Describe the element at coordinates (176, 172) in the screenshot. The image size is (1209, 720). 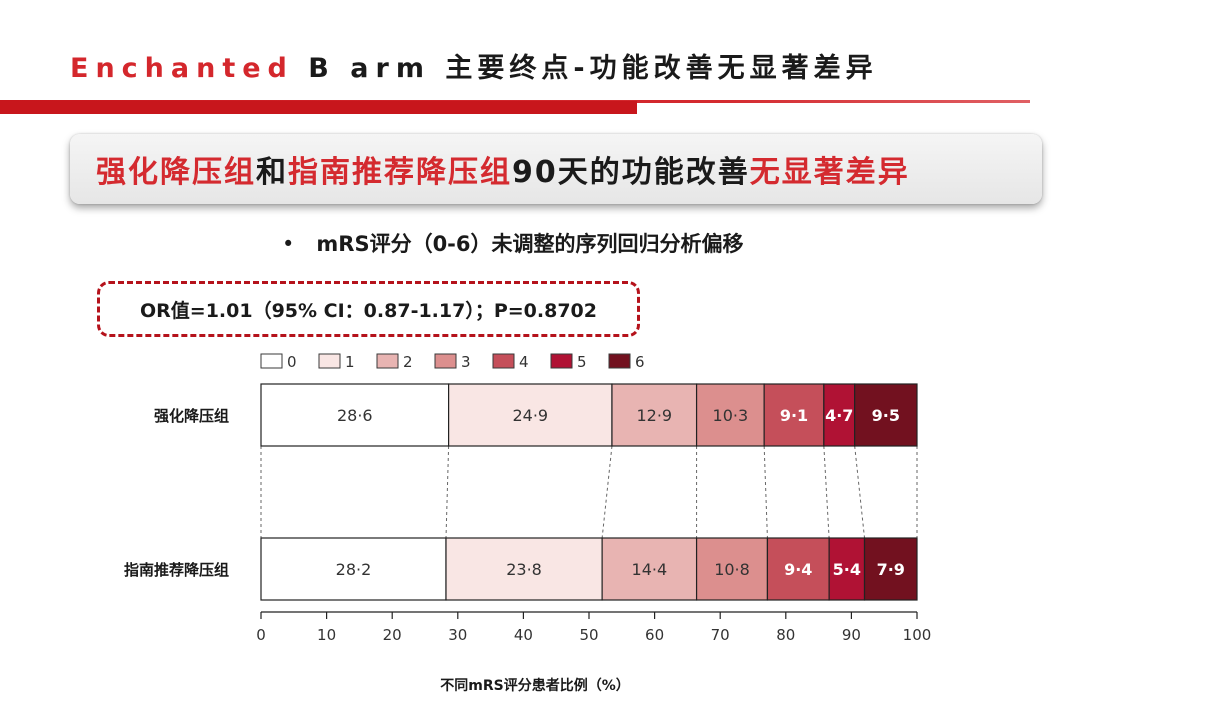
I see `banner-segment-0: 强化降压组` at that location.